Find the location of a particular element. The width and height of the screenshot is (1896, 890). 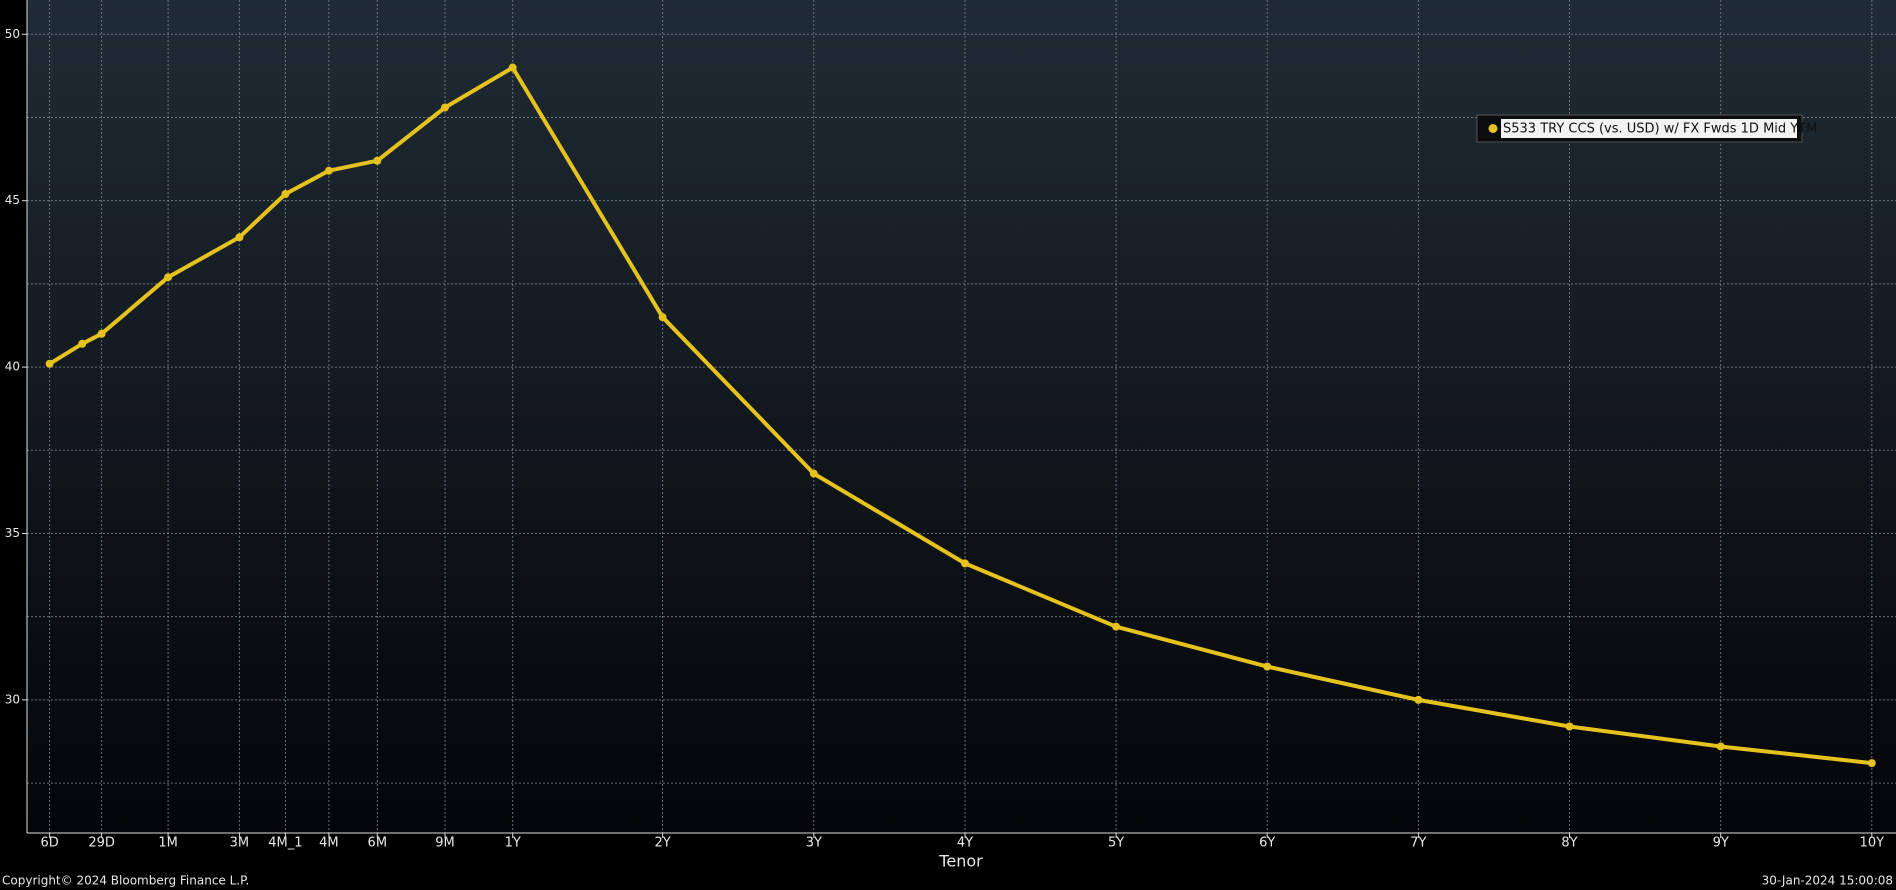

y-tick-label: 40 is located at coordinates (12, 367).